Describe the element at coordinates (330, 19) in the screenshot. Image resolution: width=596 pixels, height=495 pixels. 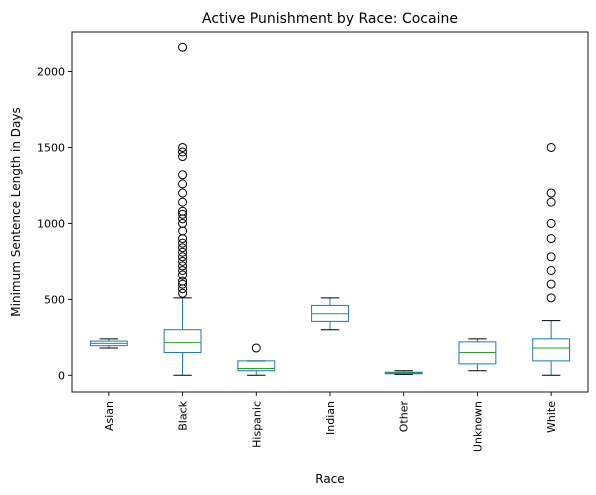
I see `chart-title: Active Punishment by Race: Cocaine` at that location.